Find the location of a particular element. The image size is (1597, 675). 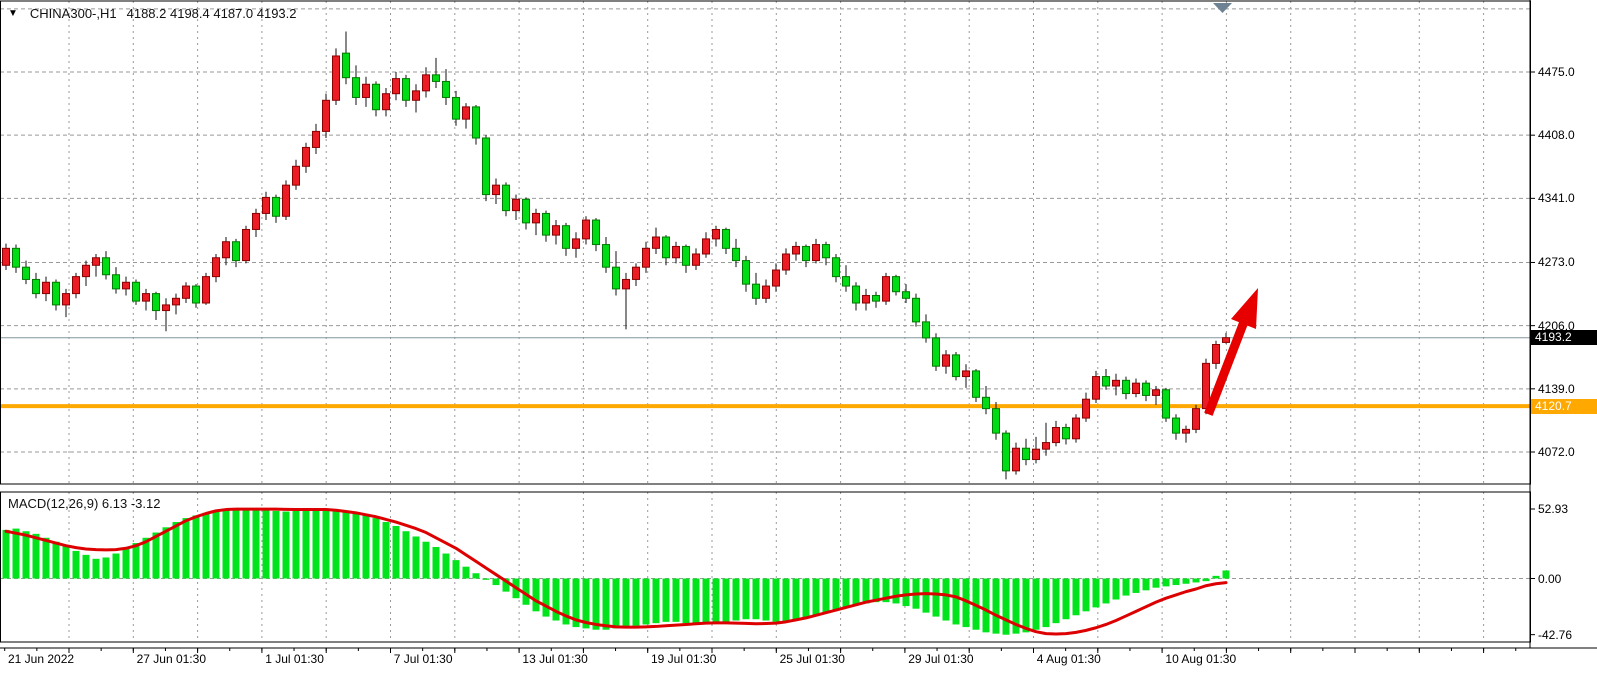

indicator-label: MACD(12,26,9) 6.13 -3.12 is located at coordinates (84, 503).